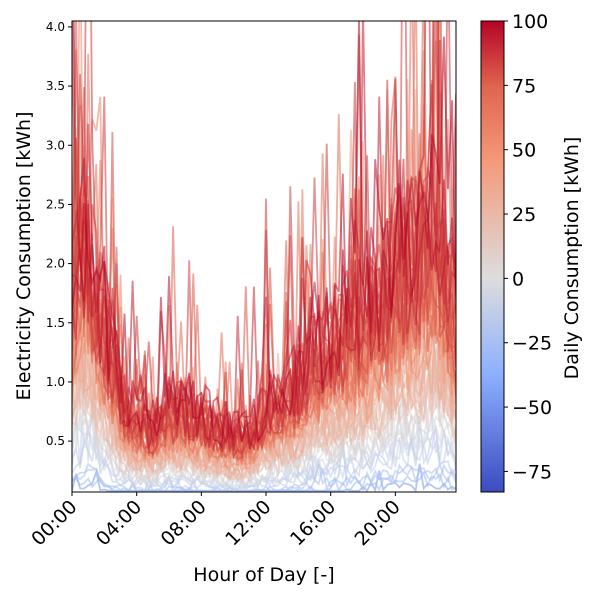  I want to click on consumption-profile-line, so click(264, 477).